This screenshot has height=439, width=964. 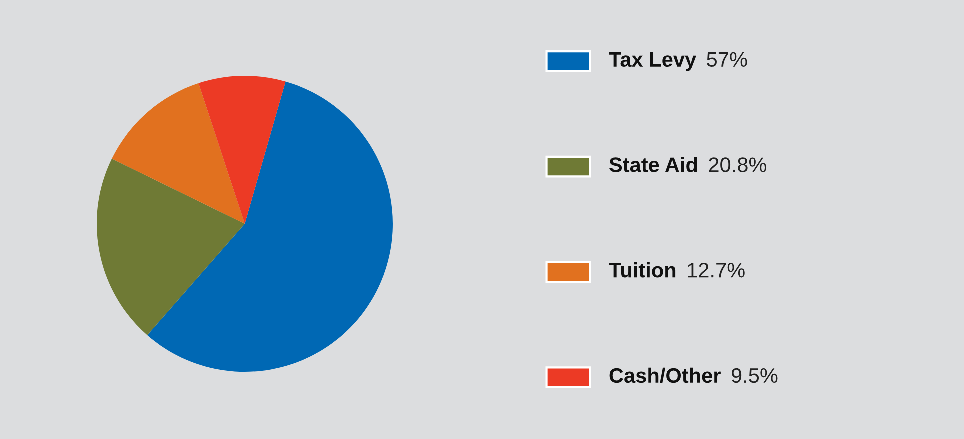 What do you see at coordinates (665, 376) in the screenshot?
I see `legend-label: Cash/Other` at bounding box center [665, 376].